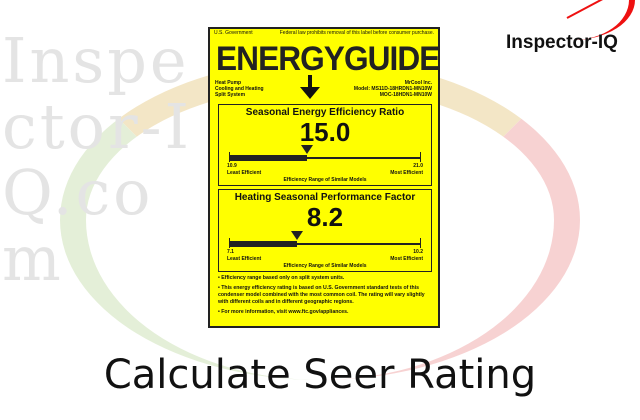 The image size is (640, 420). What do you see at coordinates (232, 166) in the screenshot?
I see `seer-min: 10.9` at bounding box center [232, 166].